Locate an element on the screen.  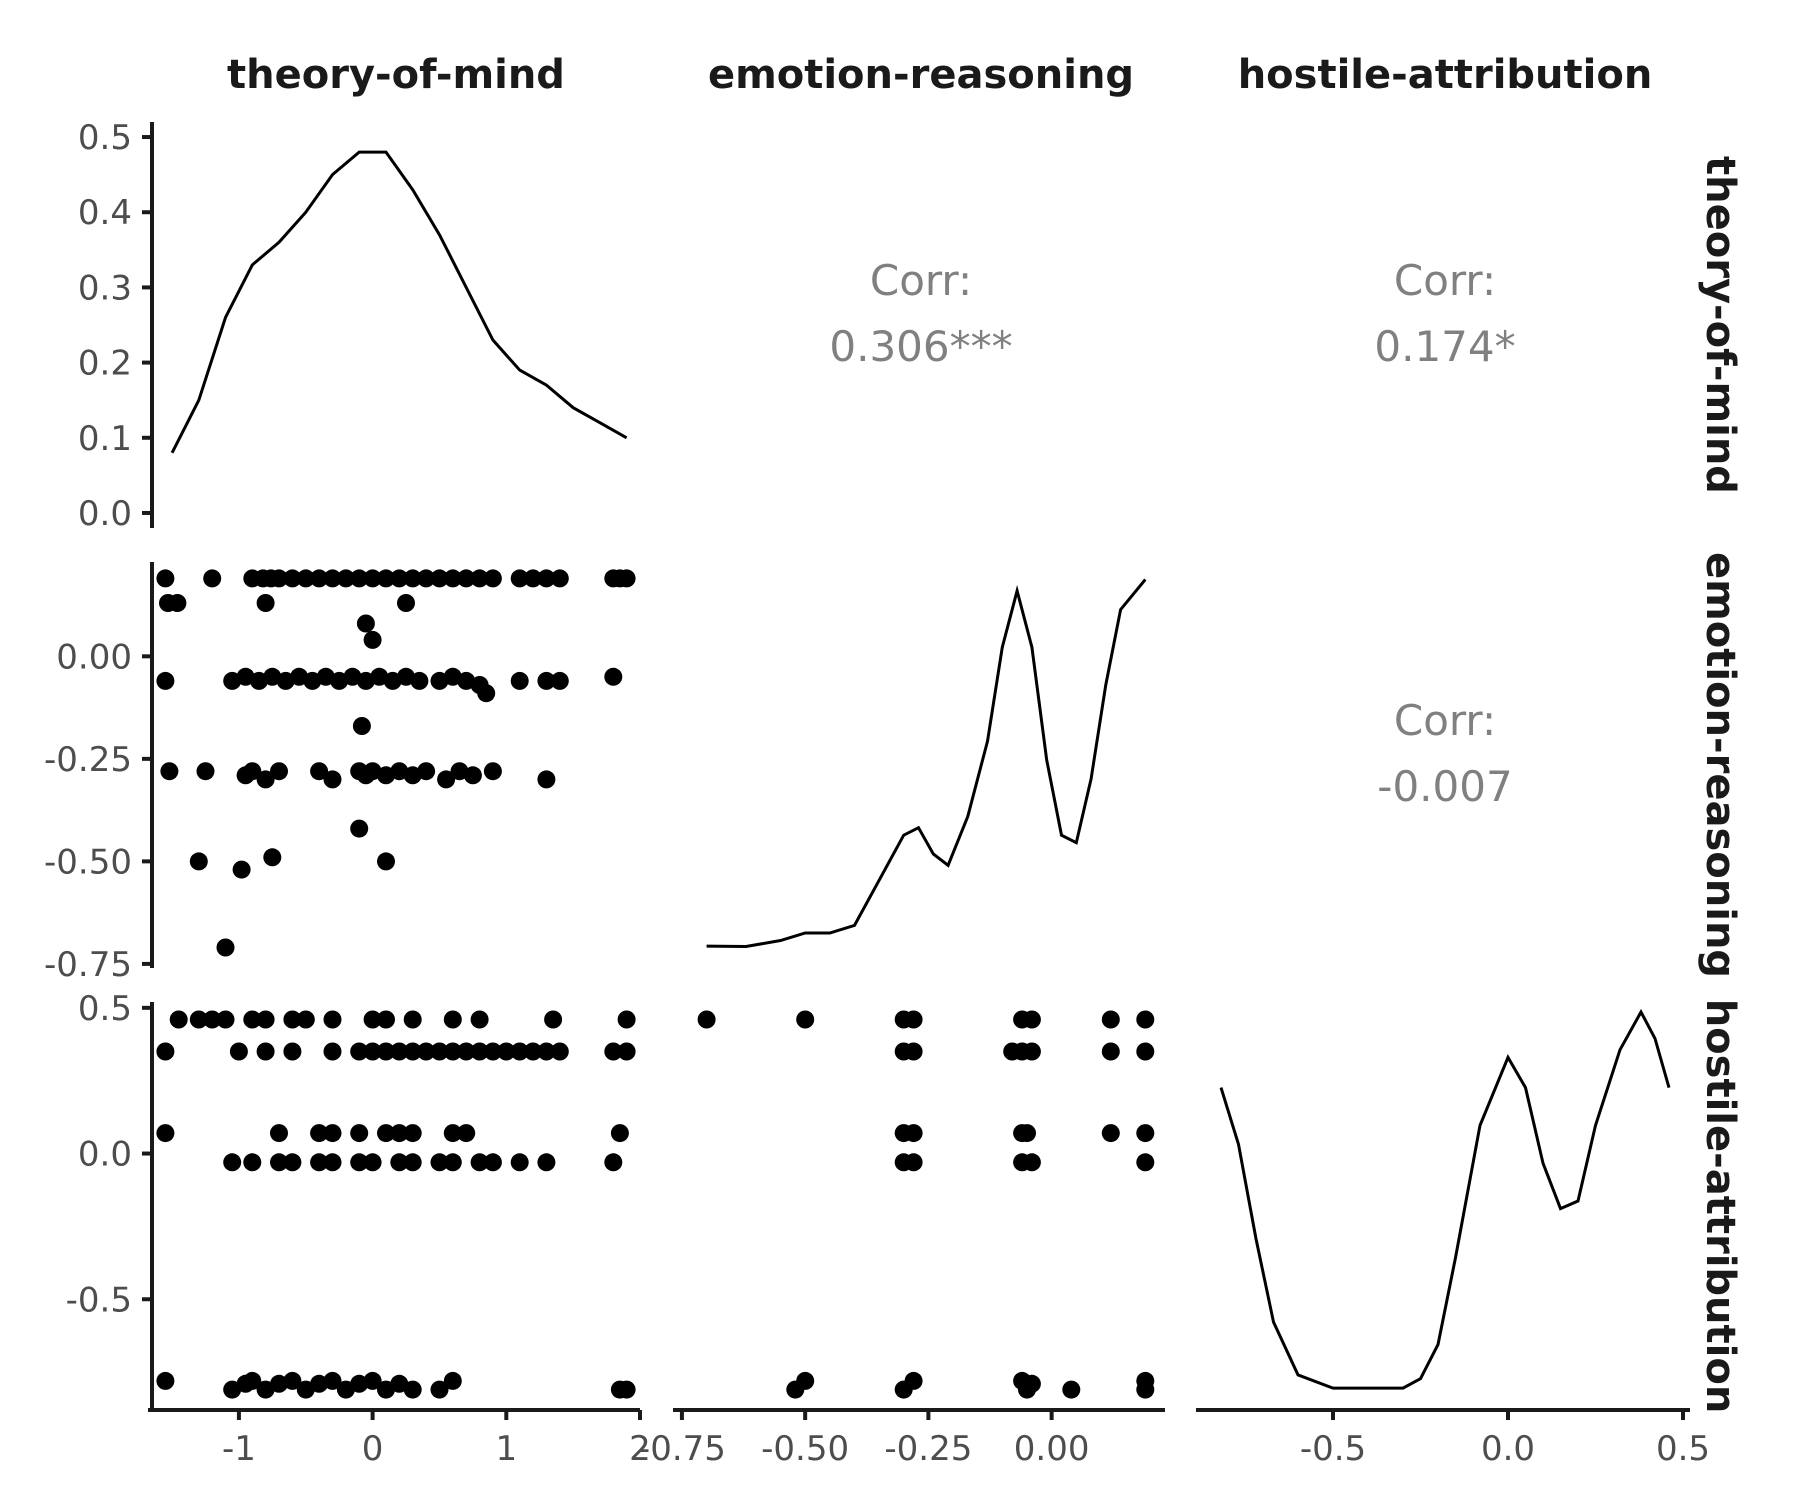
y-tick-label: 0.5 is located at coordinates (105, 138).